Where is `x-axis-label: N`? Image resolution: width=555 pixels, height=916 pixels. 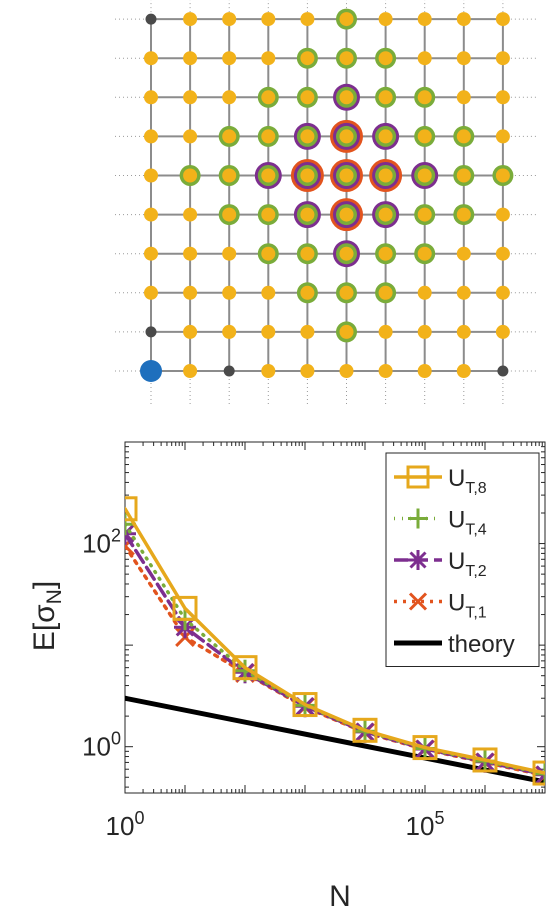
x-axis-label: N is located at coordinates (340, 896).